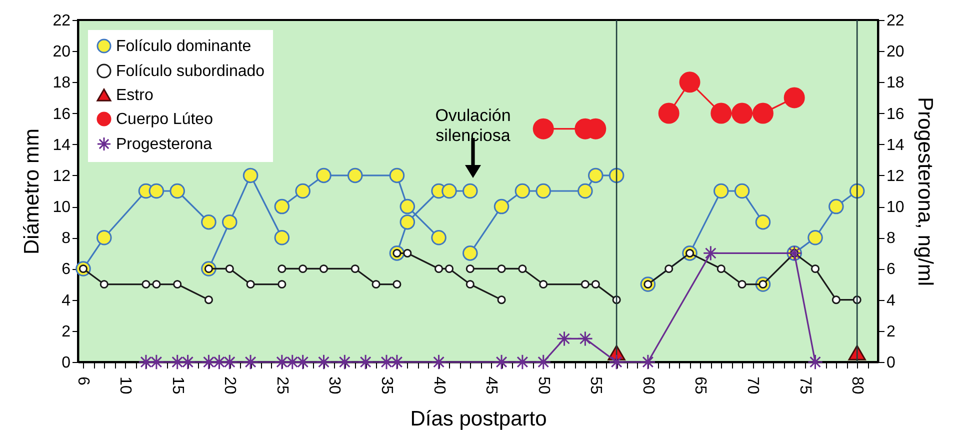  I want to click on y2-tick-label: 12, so click(895, 176).